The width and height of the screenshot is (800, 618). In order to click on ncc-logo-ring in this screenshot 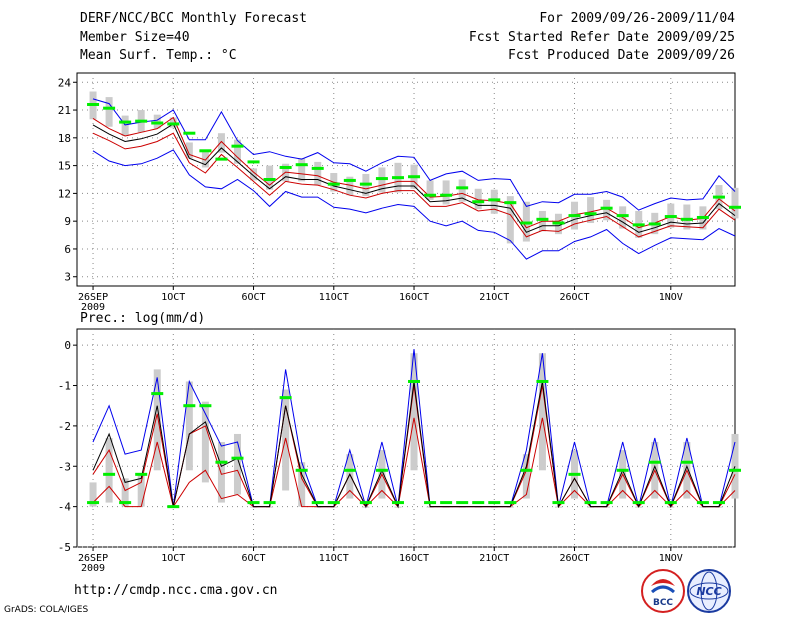, I will do `click(709, 591)`.